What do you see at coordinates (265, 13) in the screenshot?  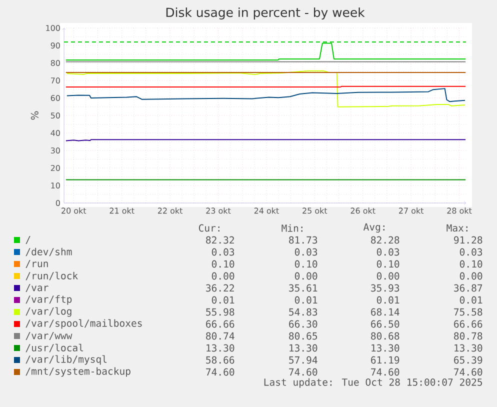 I see `chart-title: Disk usage in percent - by week` at bounding box center [265, 13].